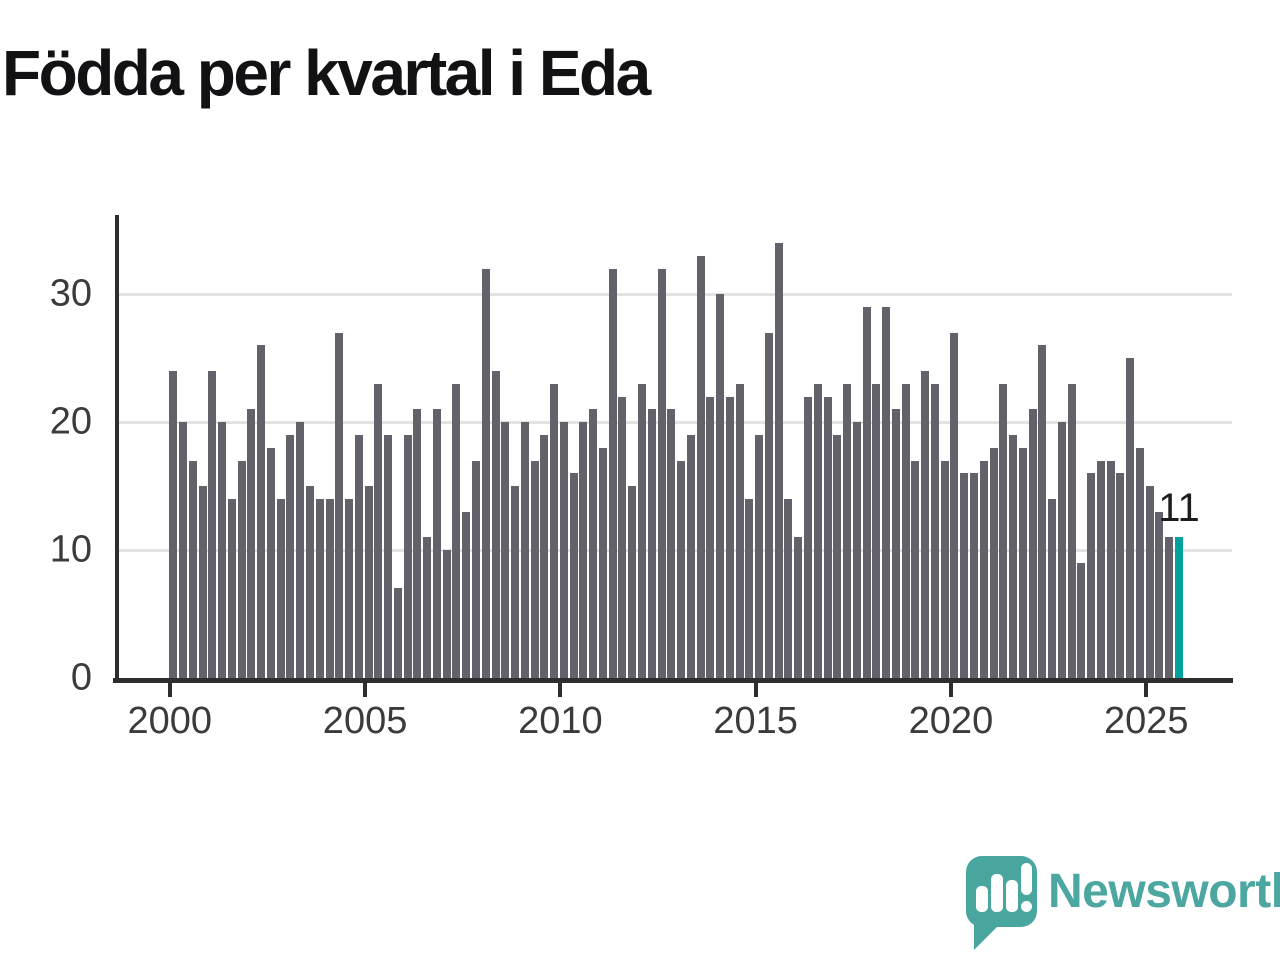  Describe the element at coordinates (365, 721) in the screenshot. I see `x-axis-tick-label: 2005` at that location.